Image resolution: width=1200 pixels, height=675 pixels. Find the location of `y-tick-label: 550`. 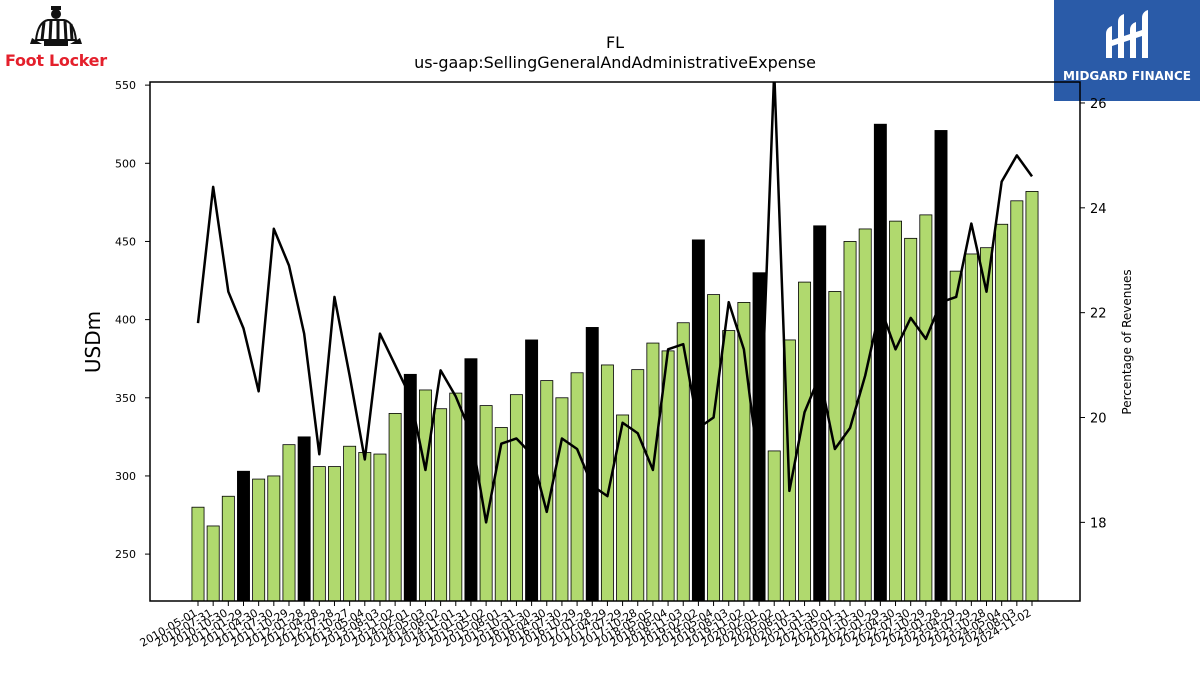

y-tick-label: 550 is located at coordinates (125, 85).